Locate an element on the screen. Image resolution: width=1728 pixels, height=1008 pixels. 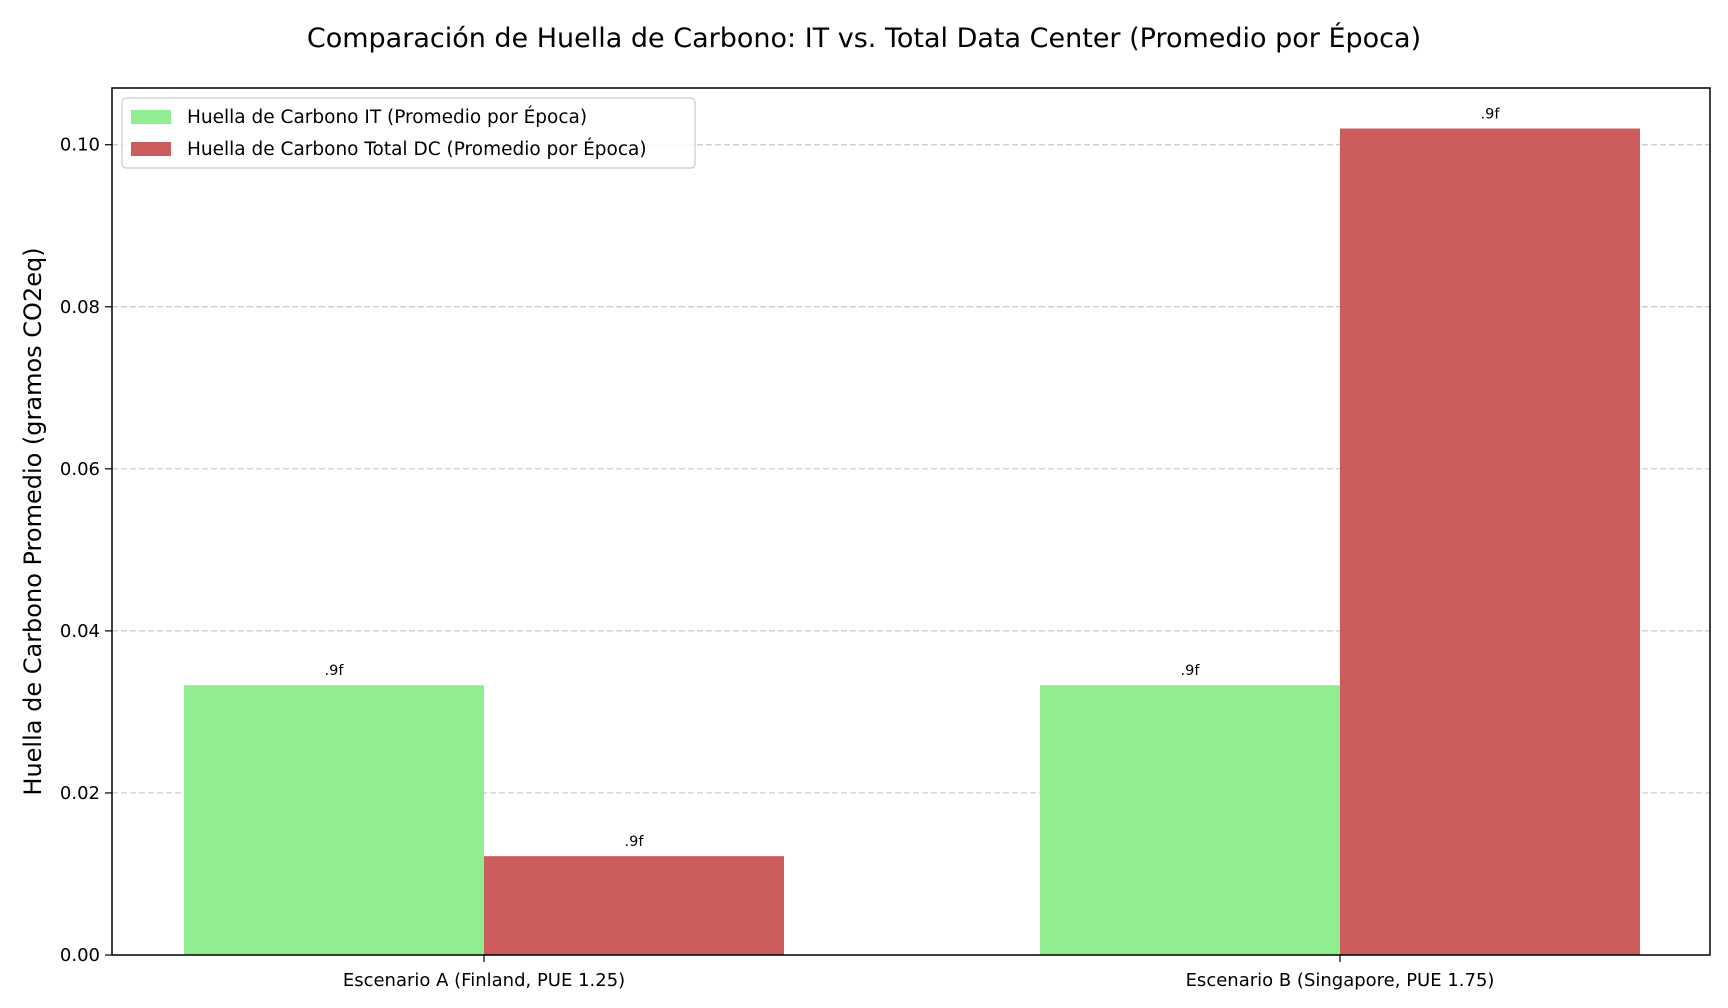
y-tick-label: 0.02 is located at coordinates (80, 793).